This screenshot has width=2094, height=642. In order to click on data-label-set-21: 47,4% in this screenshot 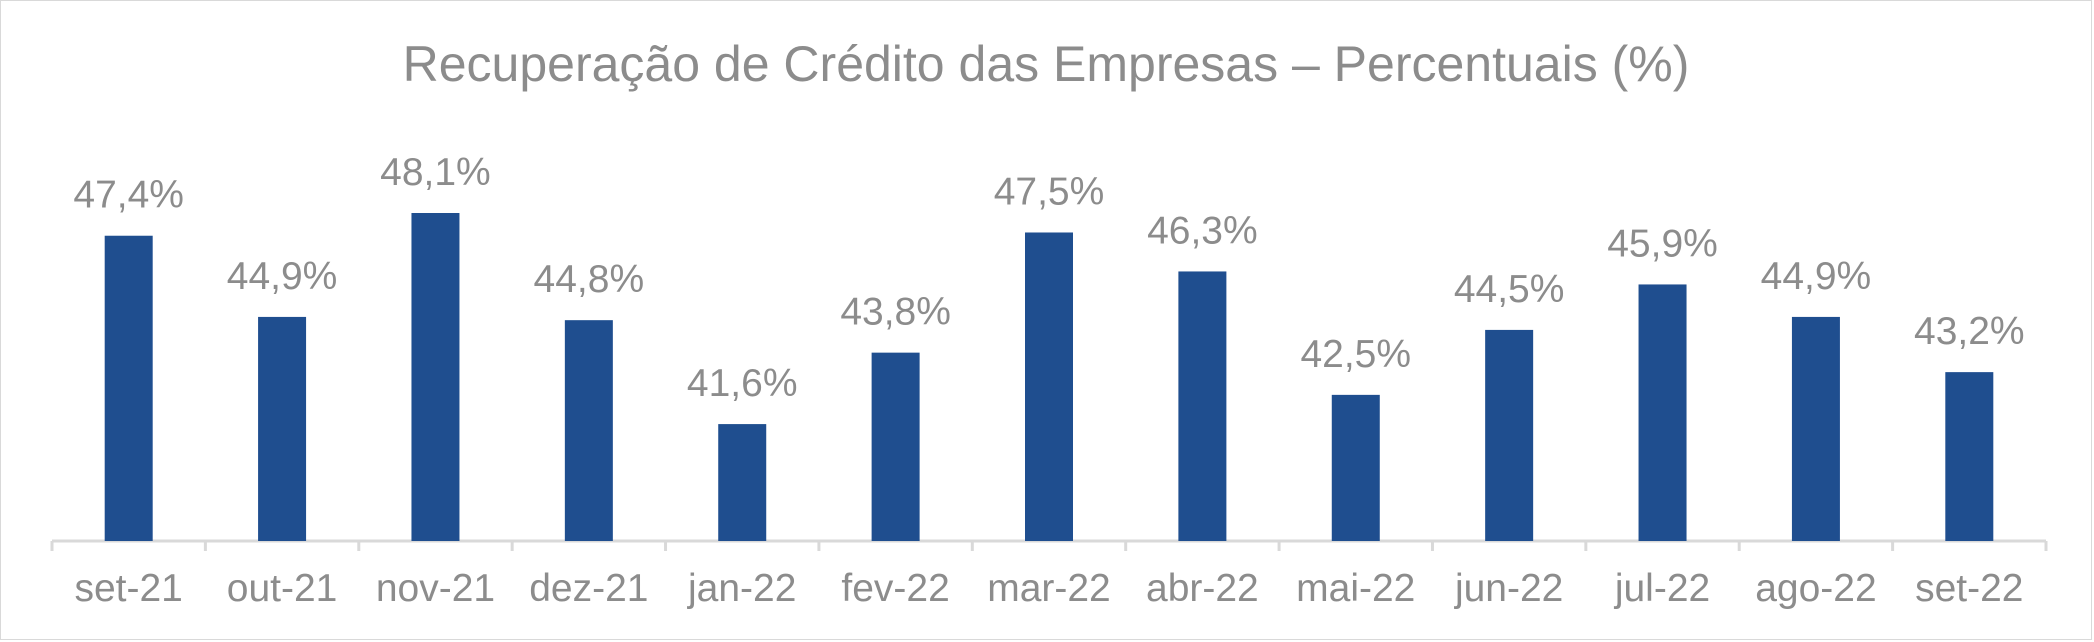, I will do `click(128, 195)`.